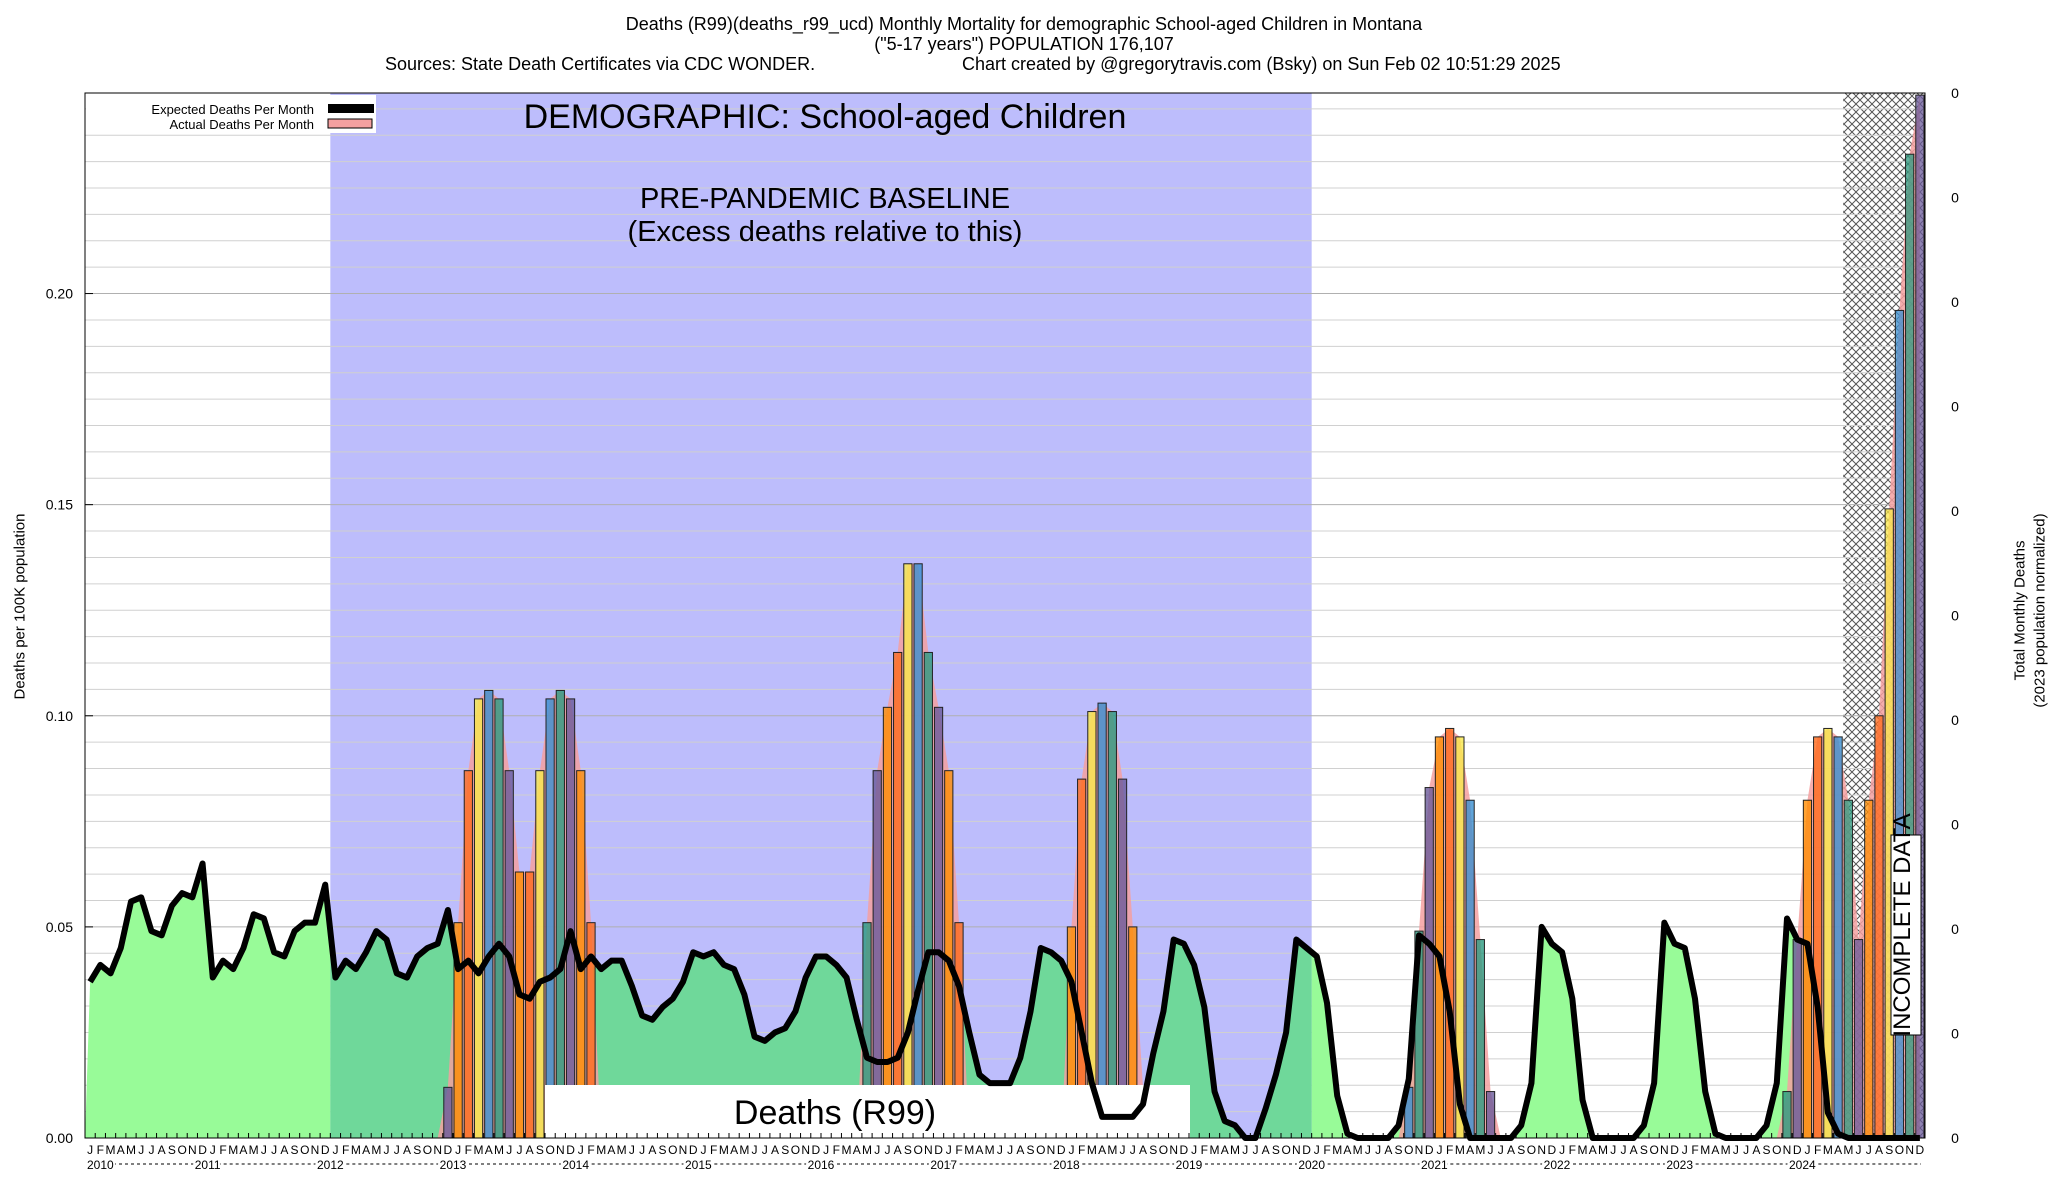 The height and width of the screenshot is (1200, 2048). Describe the element at coordinates (59, 1138) in the screenshot. I see `y-tick-label: 0.00` at that location.